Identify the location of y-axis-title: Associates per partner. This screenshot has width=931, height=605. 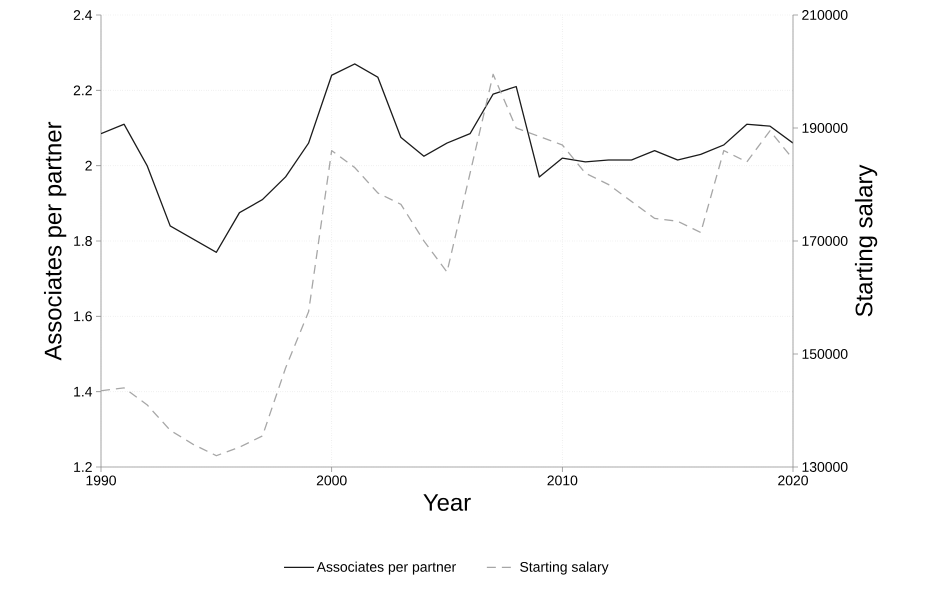
(55, 241).